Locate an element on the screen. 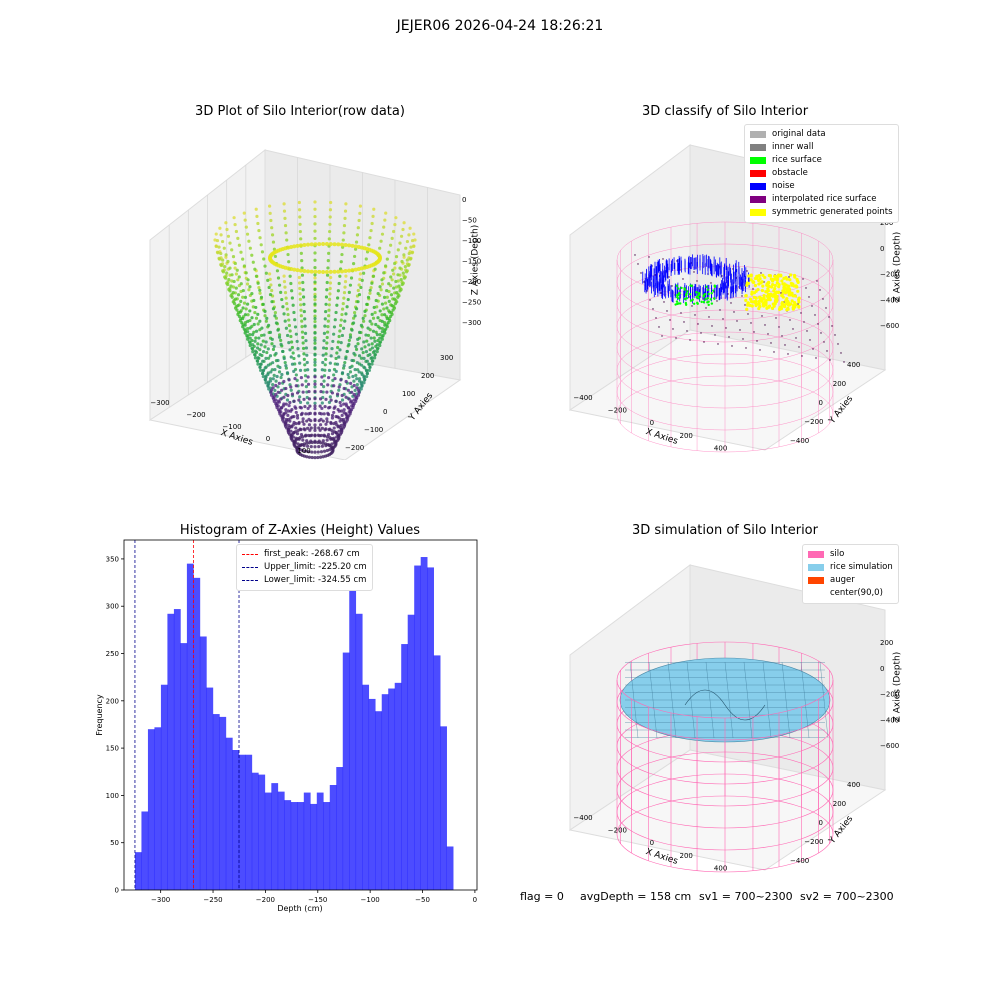  histogram-legend-item: Upper_limit: -225.20 cm is located at coordinates (304, 567).